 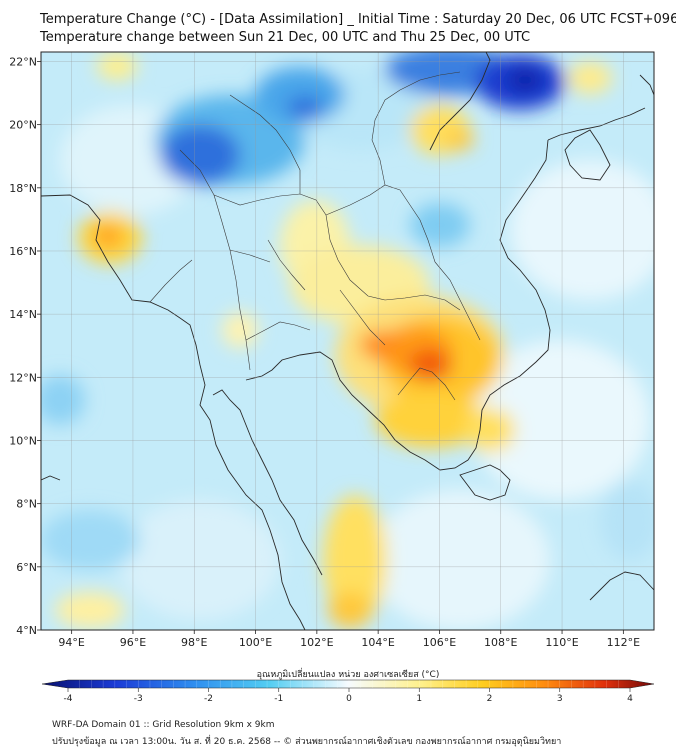 I want to click on lon-tick-label: 112°E, so click(x=623, y=642).